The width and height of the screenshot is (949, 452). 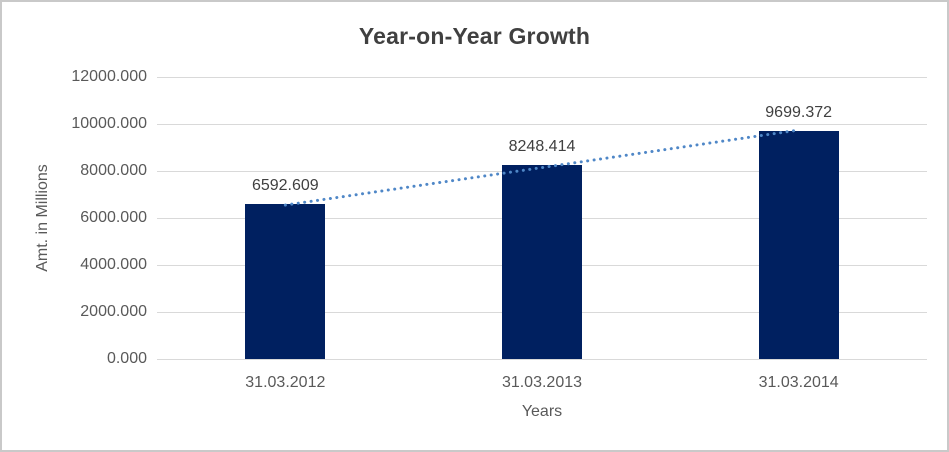 What do you see at coordinates (113, 264) in the screenshot?
I see `y-axis-tick-label: 4000.000` at bounding box center [113, 264].